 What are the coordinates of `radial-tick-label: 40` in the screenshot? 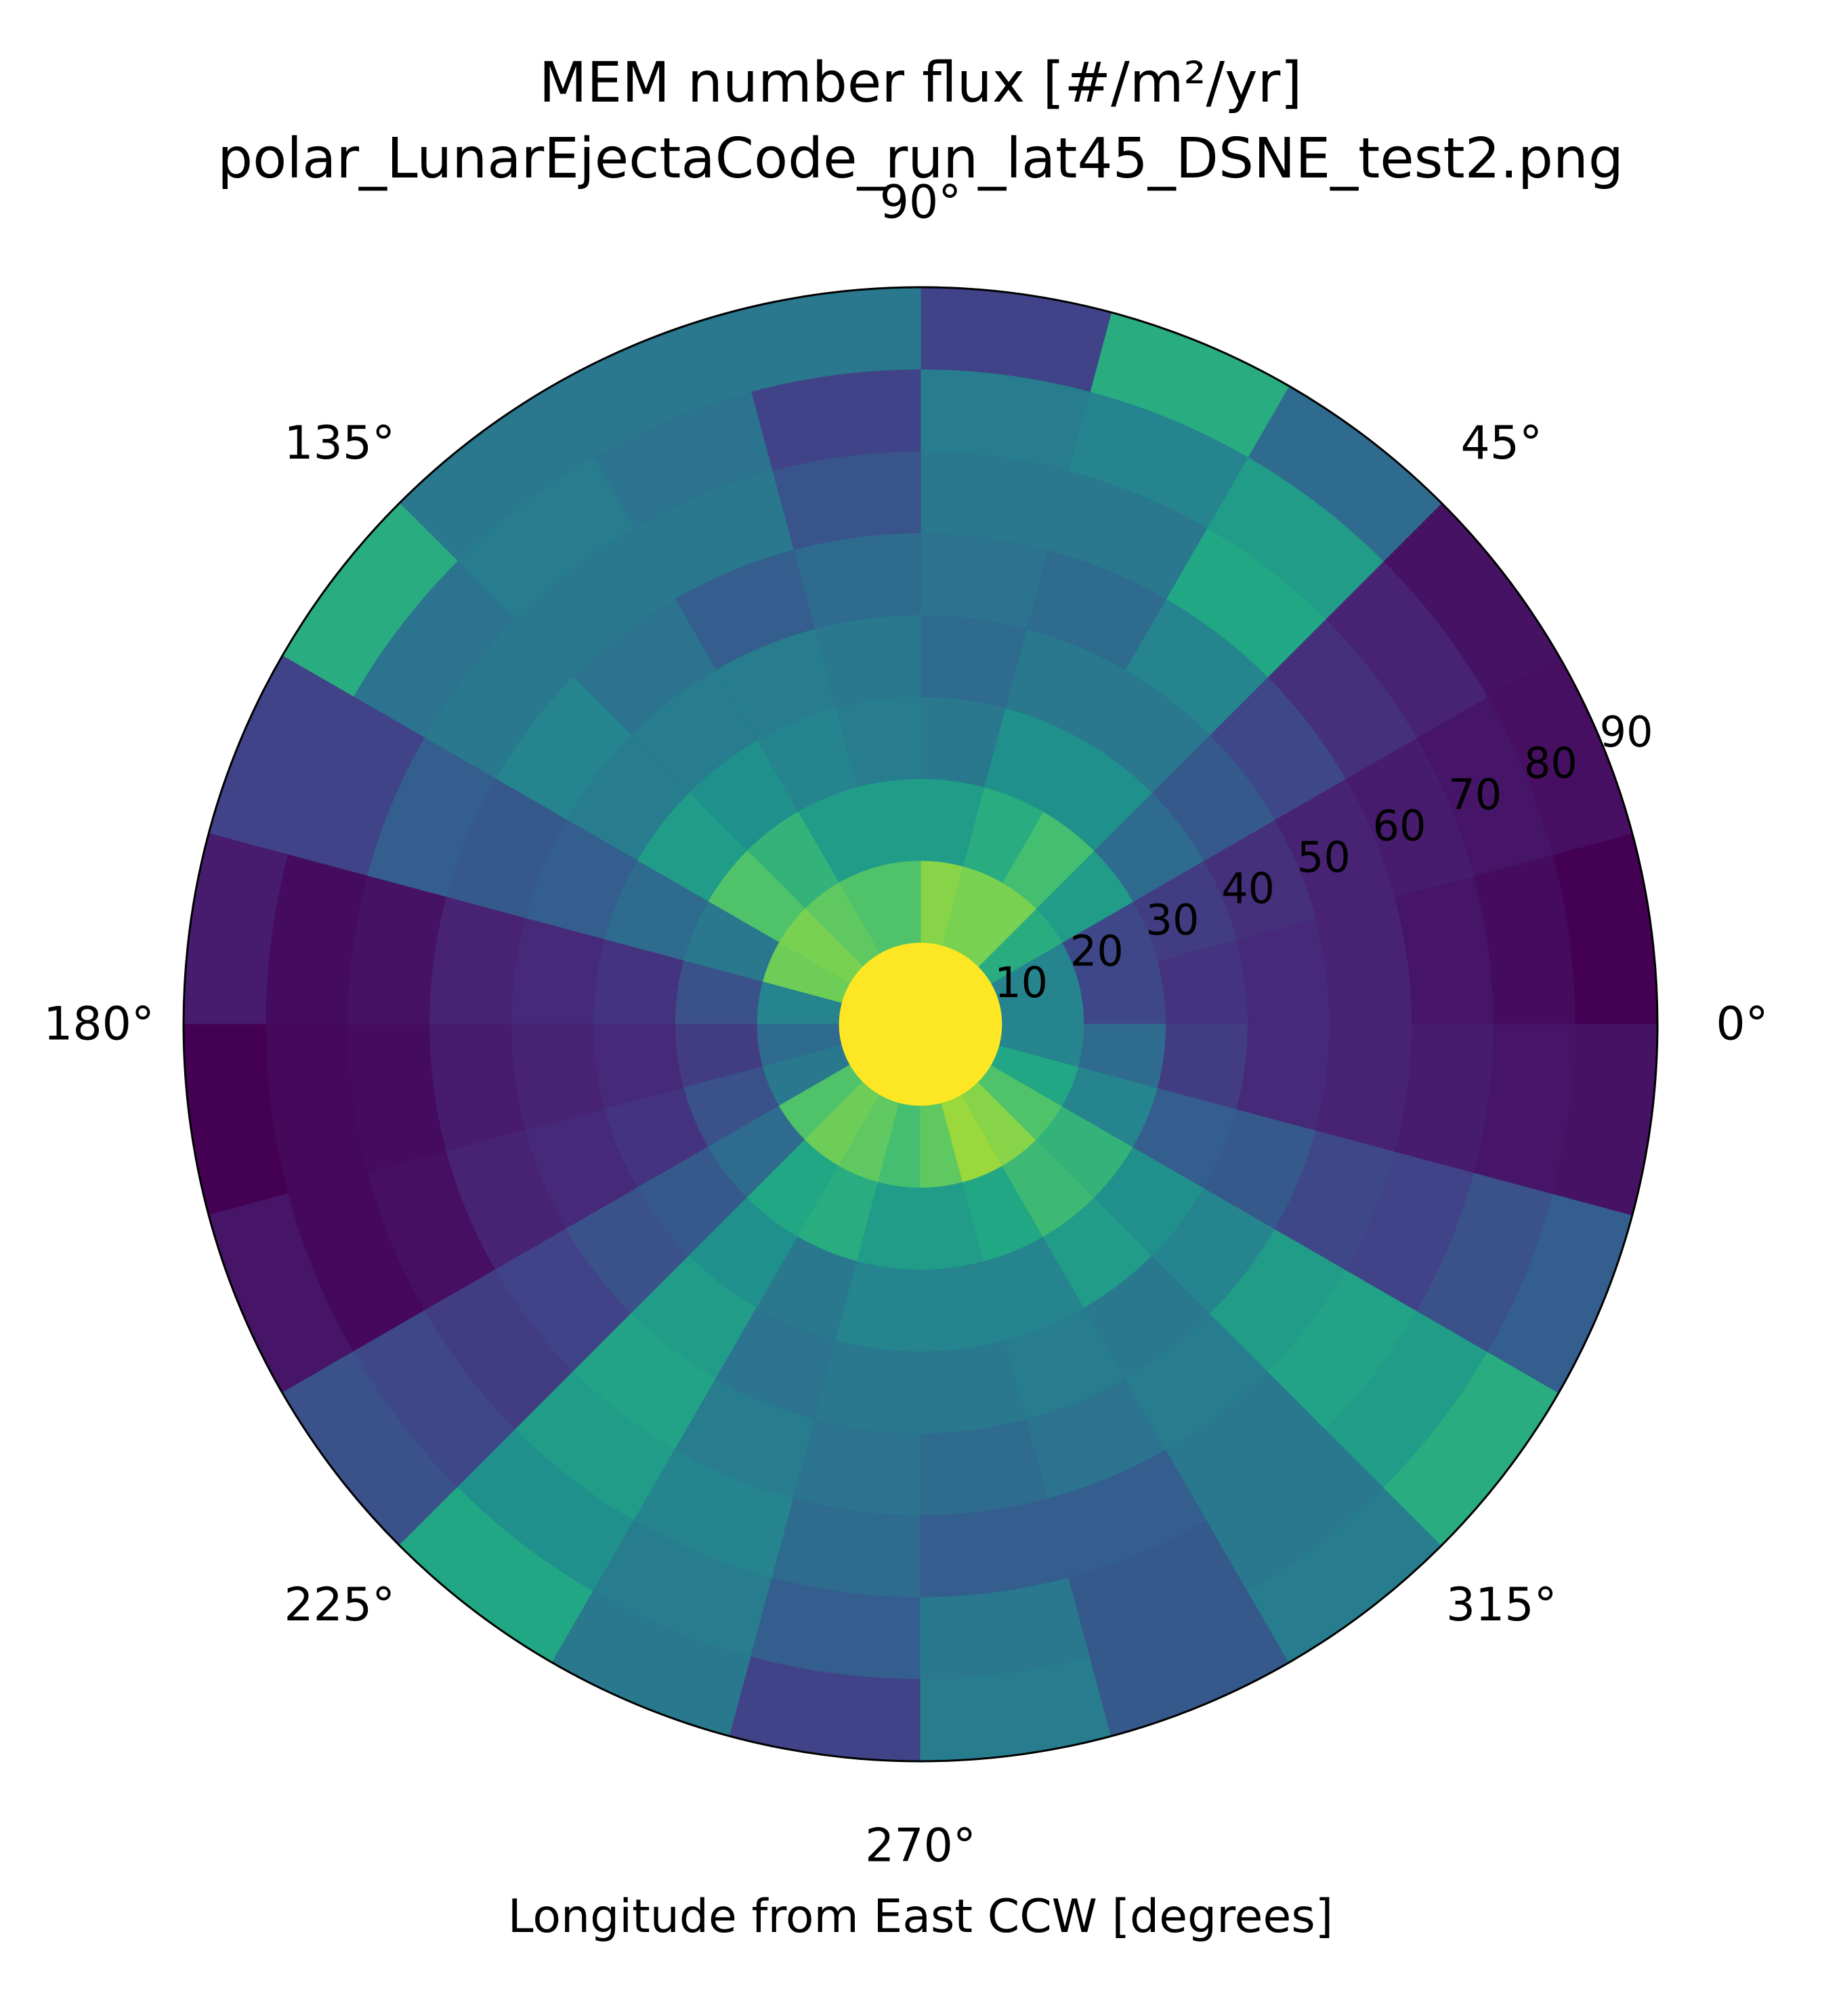 It's located at (1248, 888).